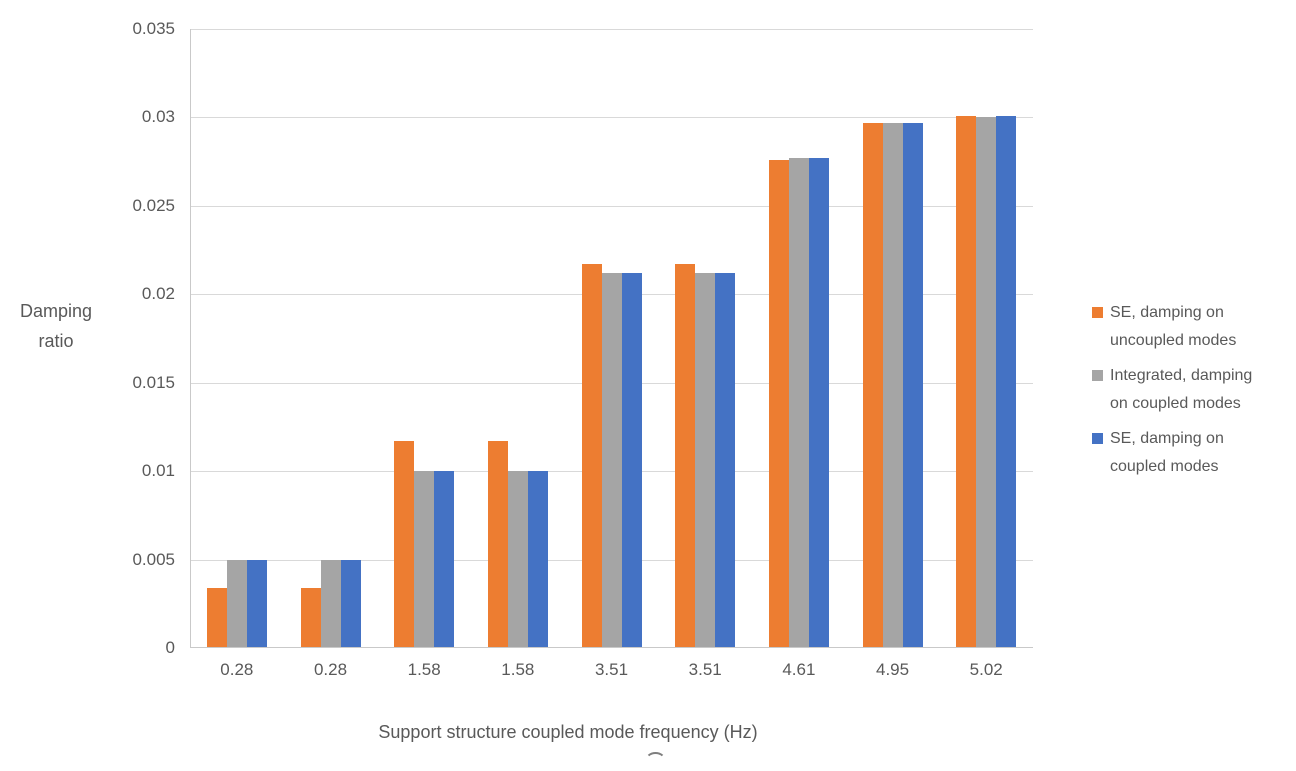 The width and height of the screenshot is (1296, 771). Describe the element at coordinates (158, 117) in the screenshot. I see `y-axis-tick-label: 0.03` at that location.